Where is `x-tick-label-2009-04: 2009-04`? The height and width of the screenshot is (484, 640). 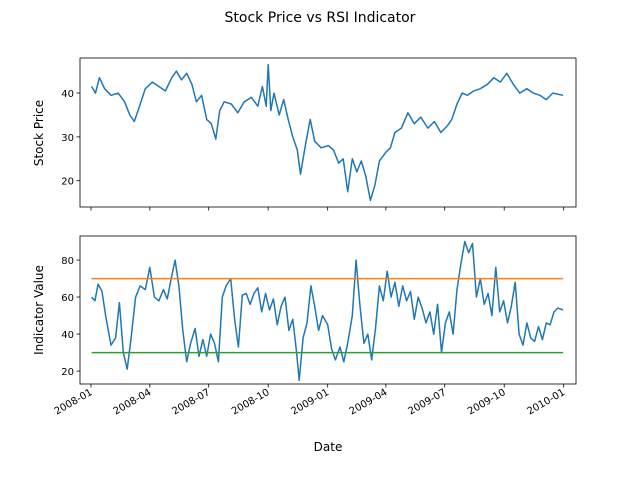
x-tick-label-2009-04: 2009-04 is located at coordinates (369, 402).